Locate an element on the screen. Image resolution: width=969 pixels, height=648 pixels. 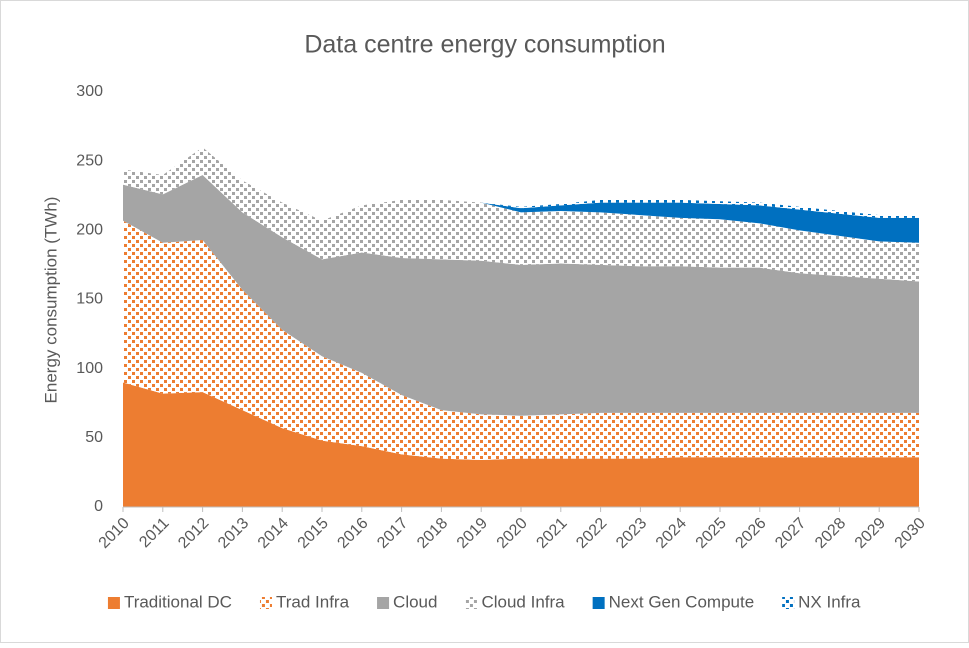
y-axis-label: Energy consumption (TWh) is located at coordinates (50, 300).